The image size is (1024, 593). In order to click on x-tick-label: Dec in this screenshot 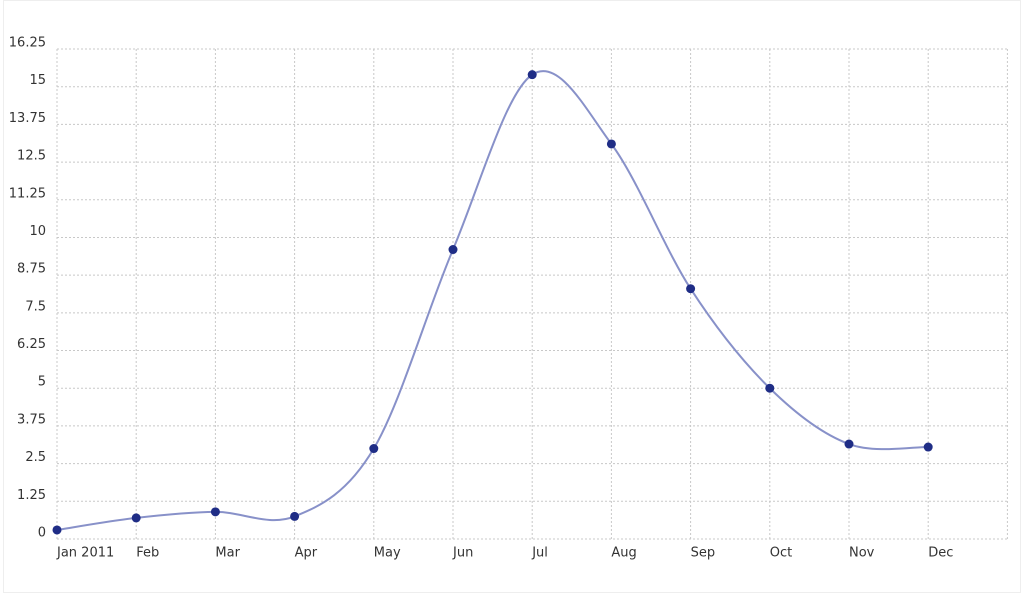, I will do `click(940, 553)`.